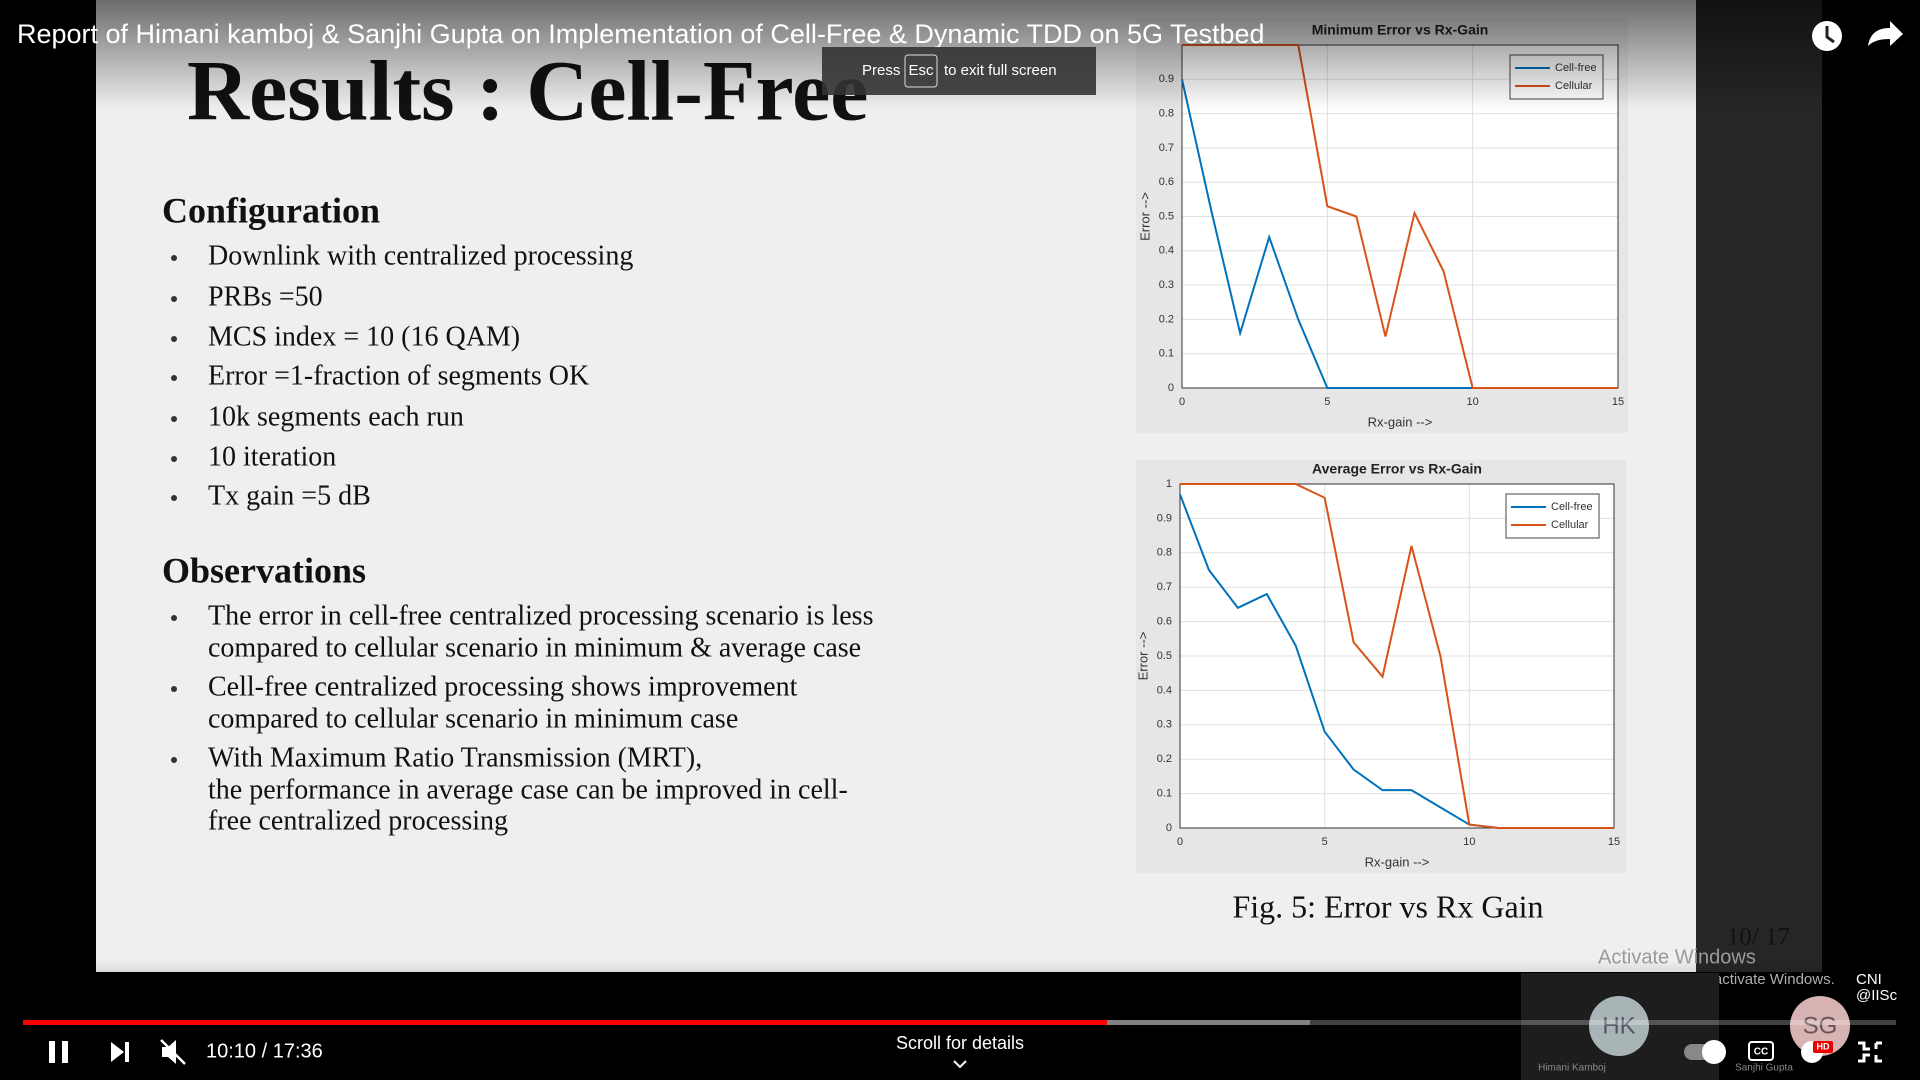  What do you see at coordinates (264, 570) in the screenshot?
I see `section-heading: Observations` at bounding box center [264, 570].